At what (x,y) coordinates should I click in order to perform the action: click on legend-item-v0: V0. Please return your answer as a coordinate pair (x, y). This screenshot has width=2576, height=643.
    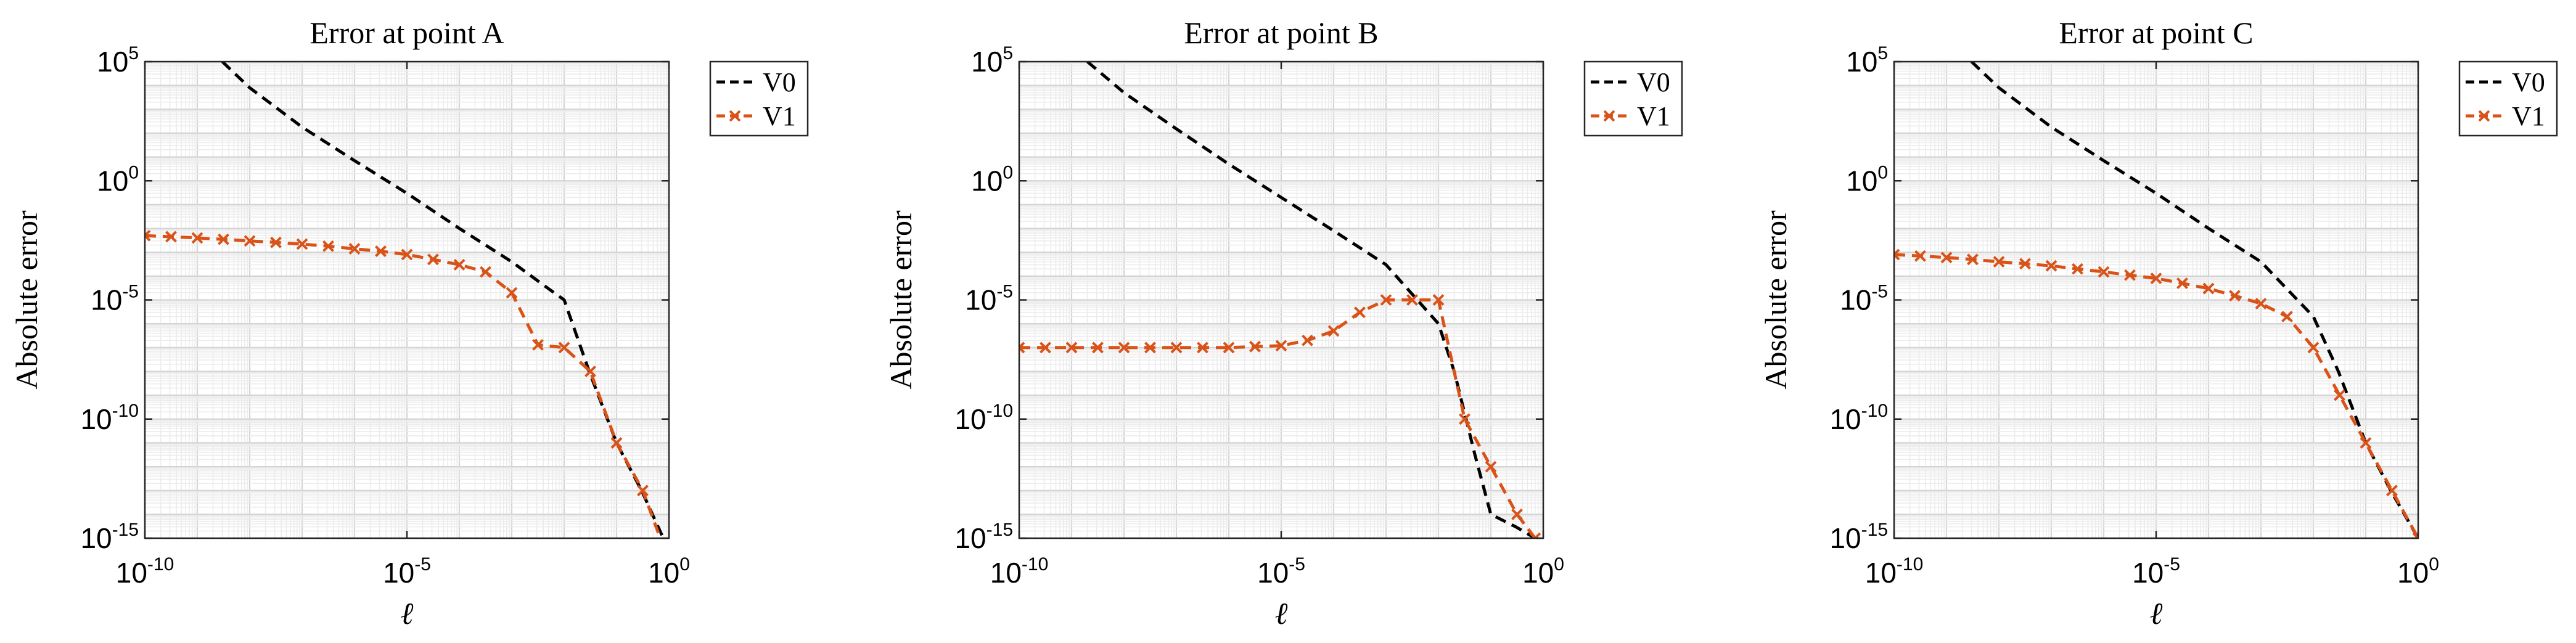
    Looking at the image, I should click on (2505, 82).